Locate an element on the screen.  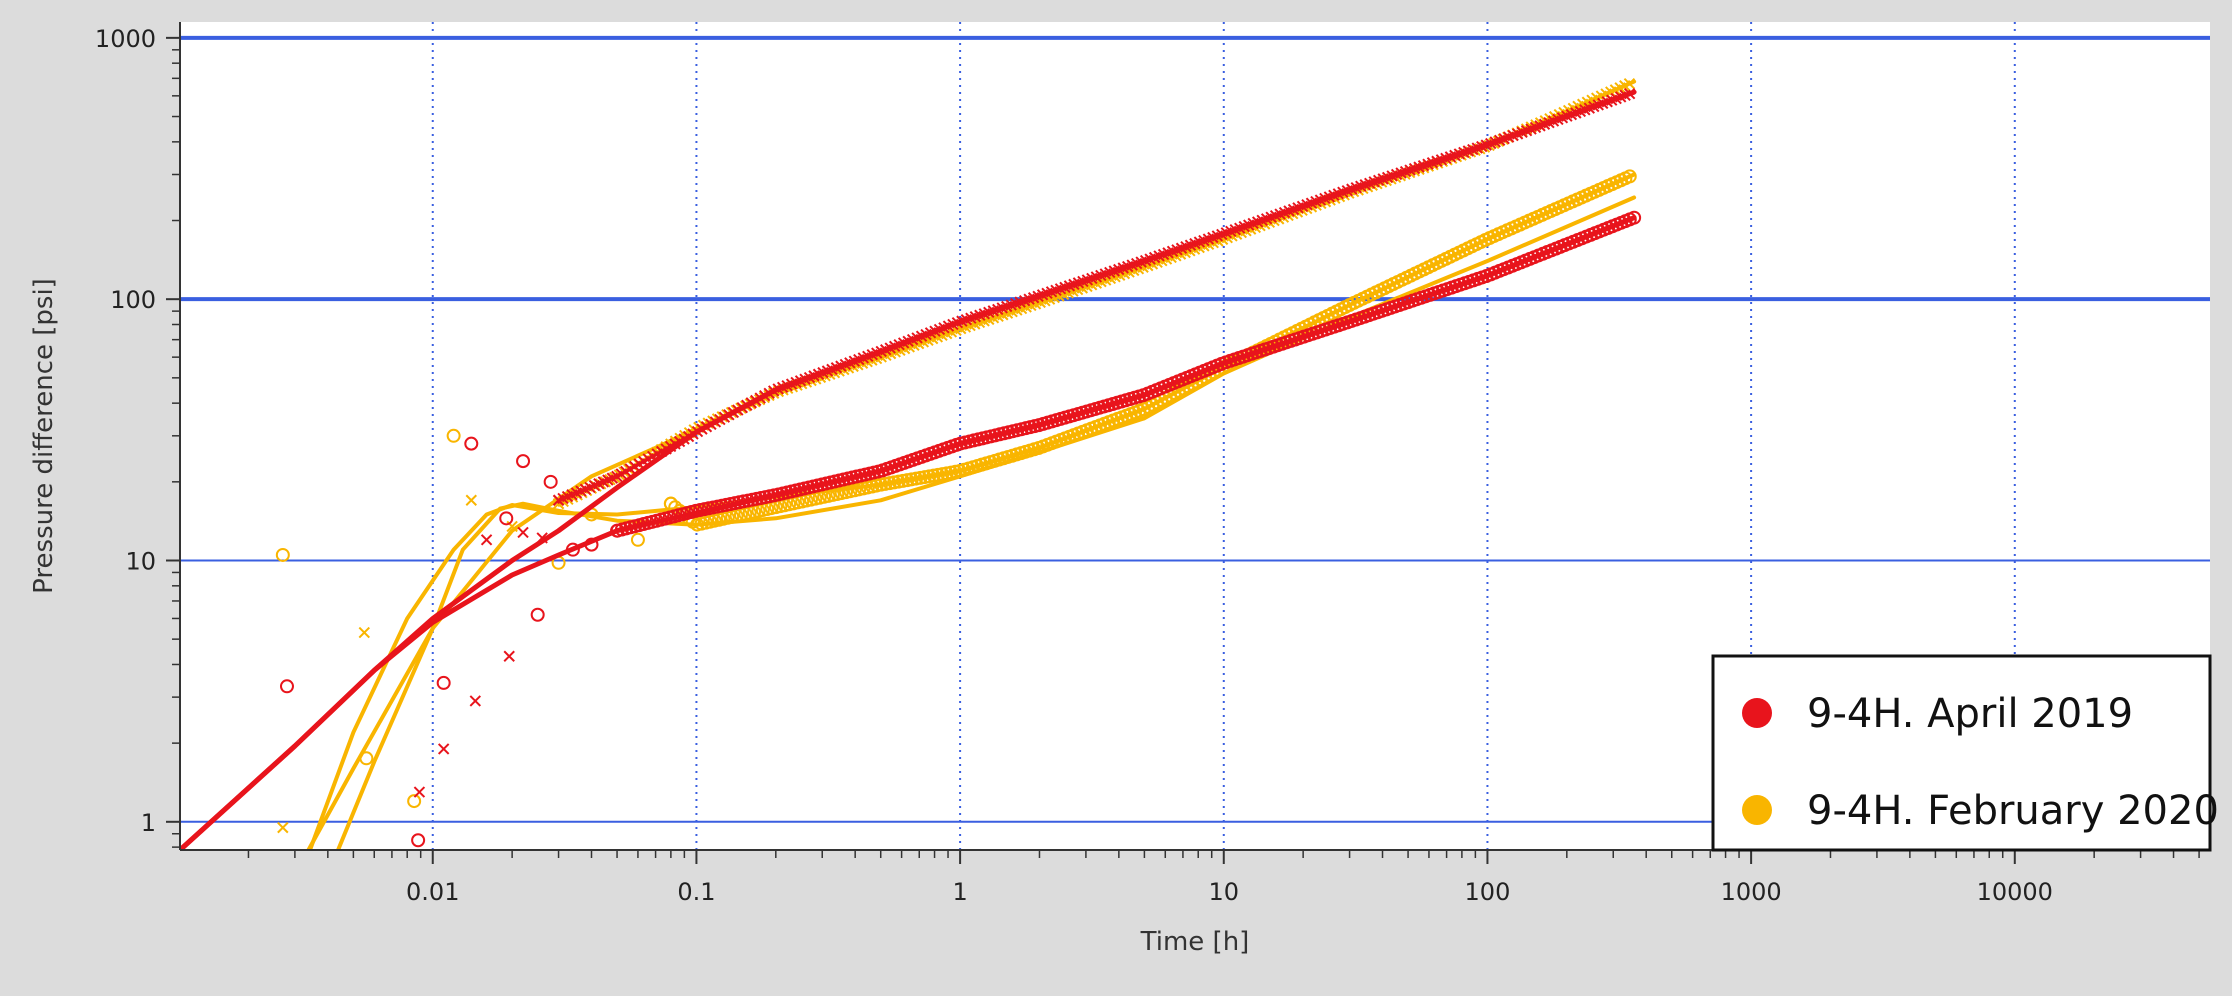
y-tick-label: 10 is located at coordinates (140, 561).